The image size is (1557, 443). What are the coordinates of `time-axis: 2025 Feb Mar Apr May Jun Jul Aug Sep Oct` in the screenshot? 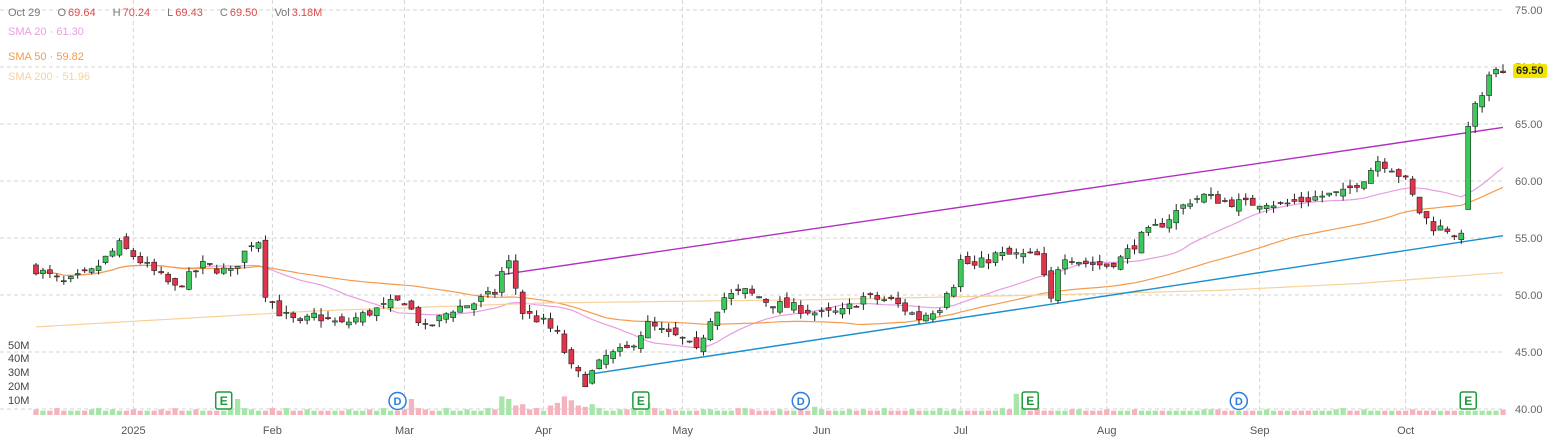 It's located at (767, 431).